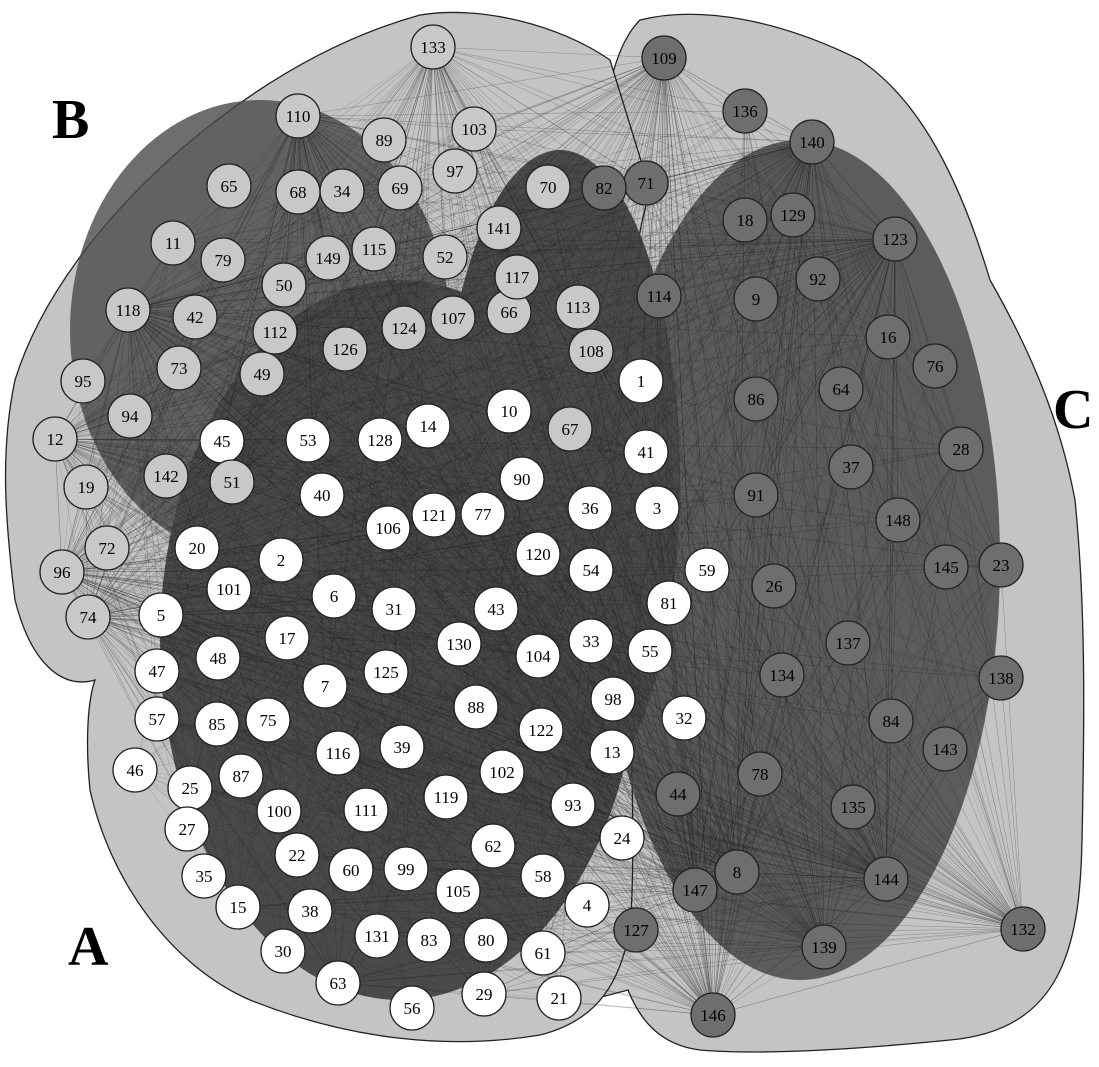 This screenshot has height=1067, width=1099. I want to click on node-3: 3, so click(657, 508).